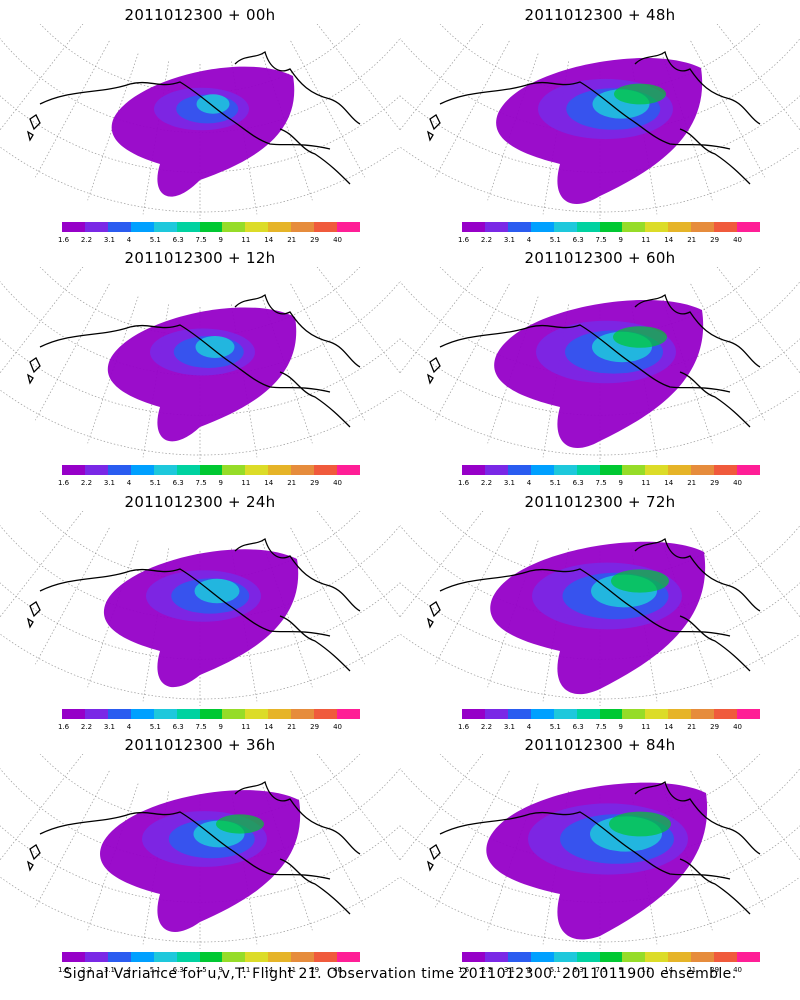  I want to click on colorbar-label: 21, so click(292, 483).